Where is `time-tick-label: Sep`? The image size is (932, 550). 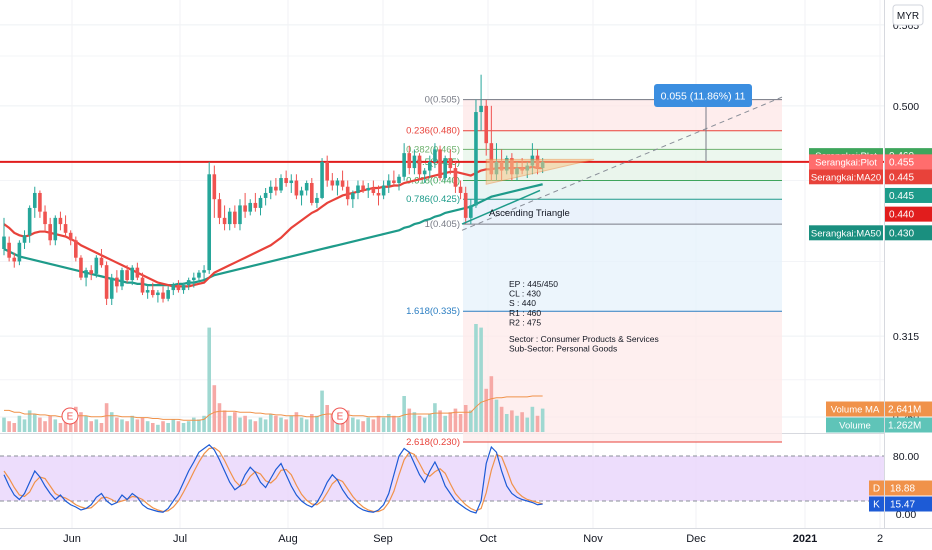
time-tick-label: Sep is located at coordinates (383, 539).